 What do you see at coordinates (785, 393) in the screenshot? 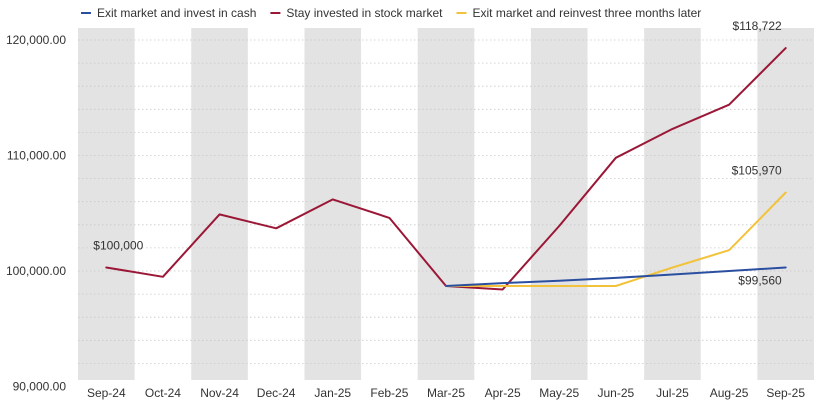
I see `x-tick-label: Sep-25` at bounding box center [785, 393].